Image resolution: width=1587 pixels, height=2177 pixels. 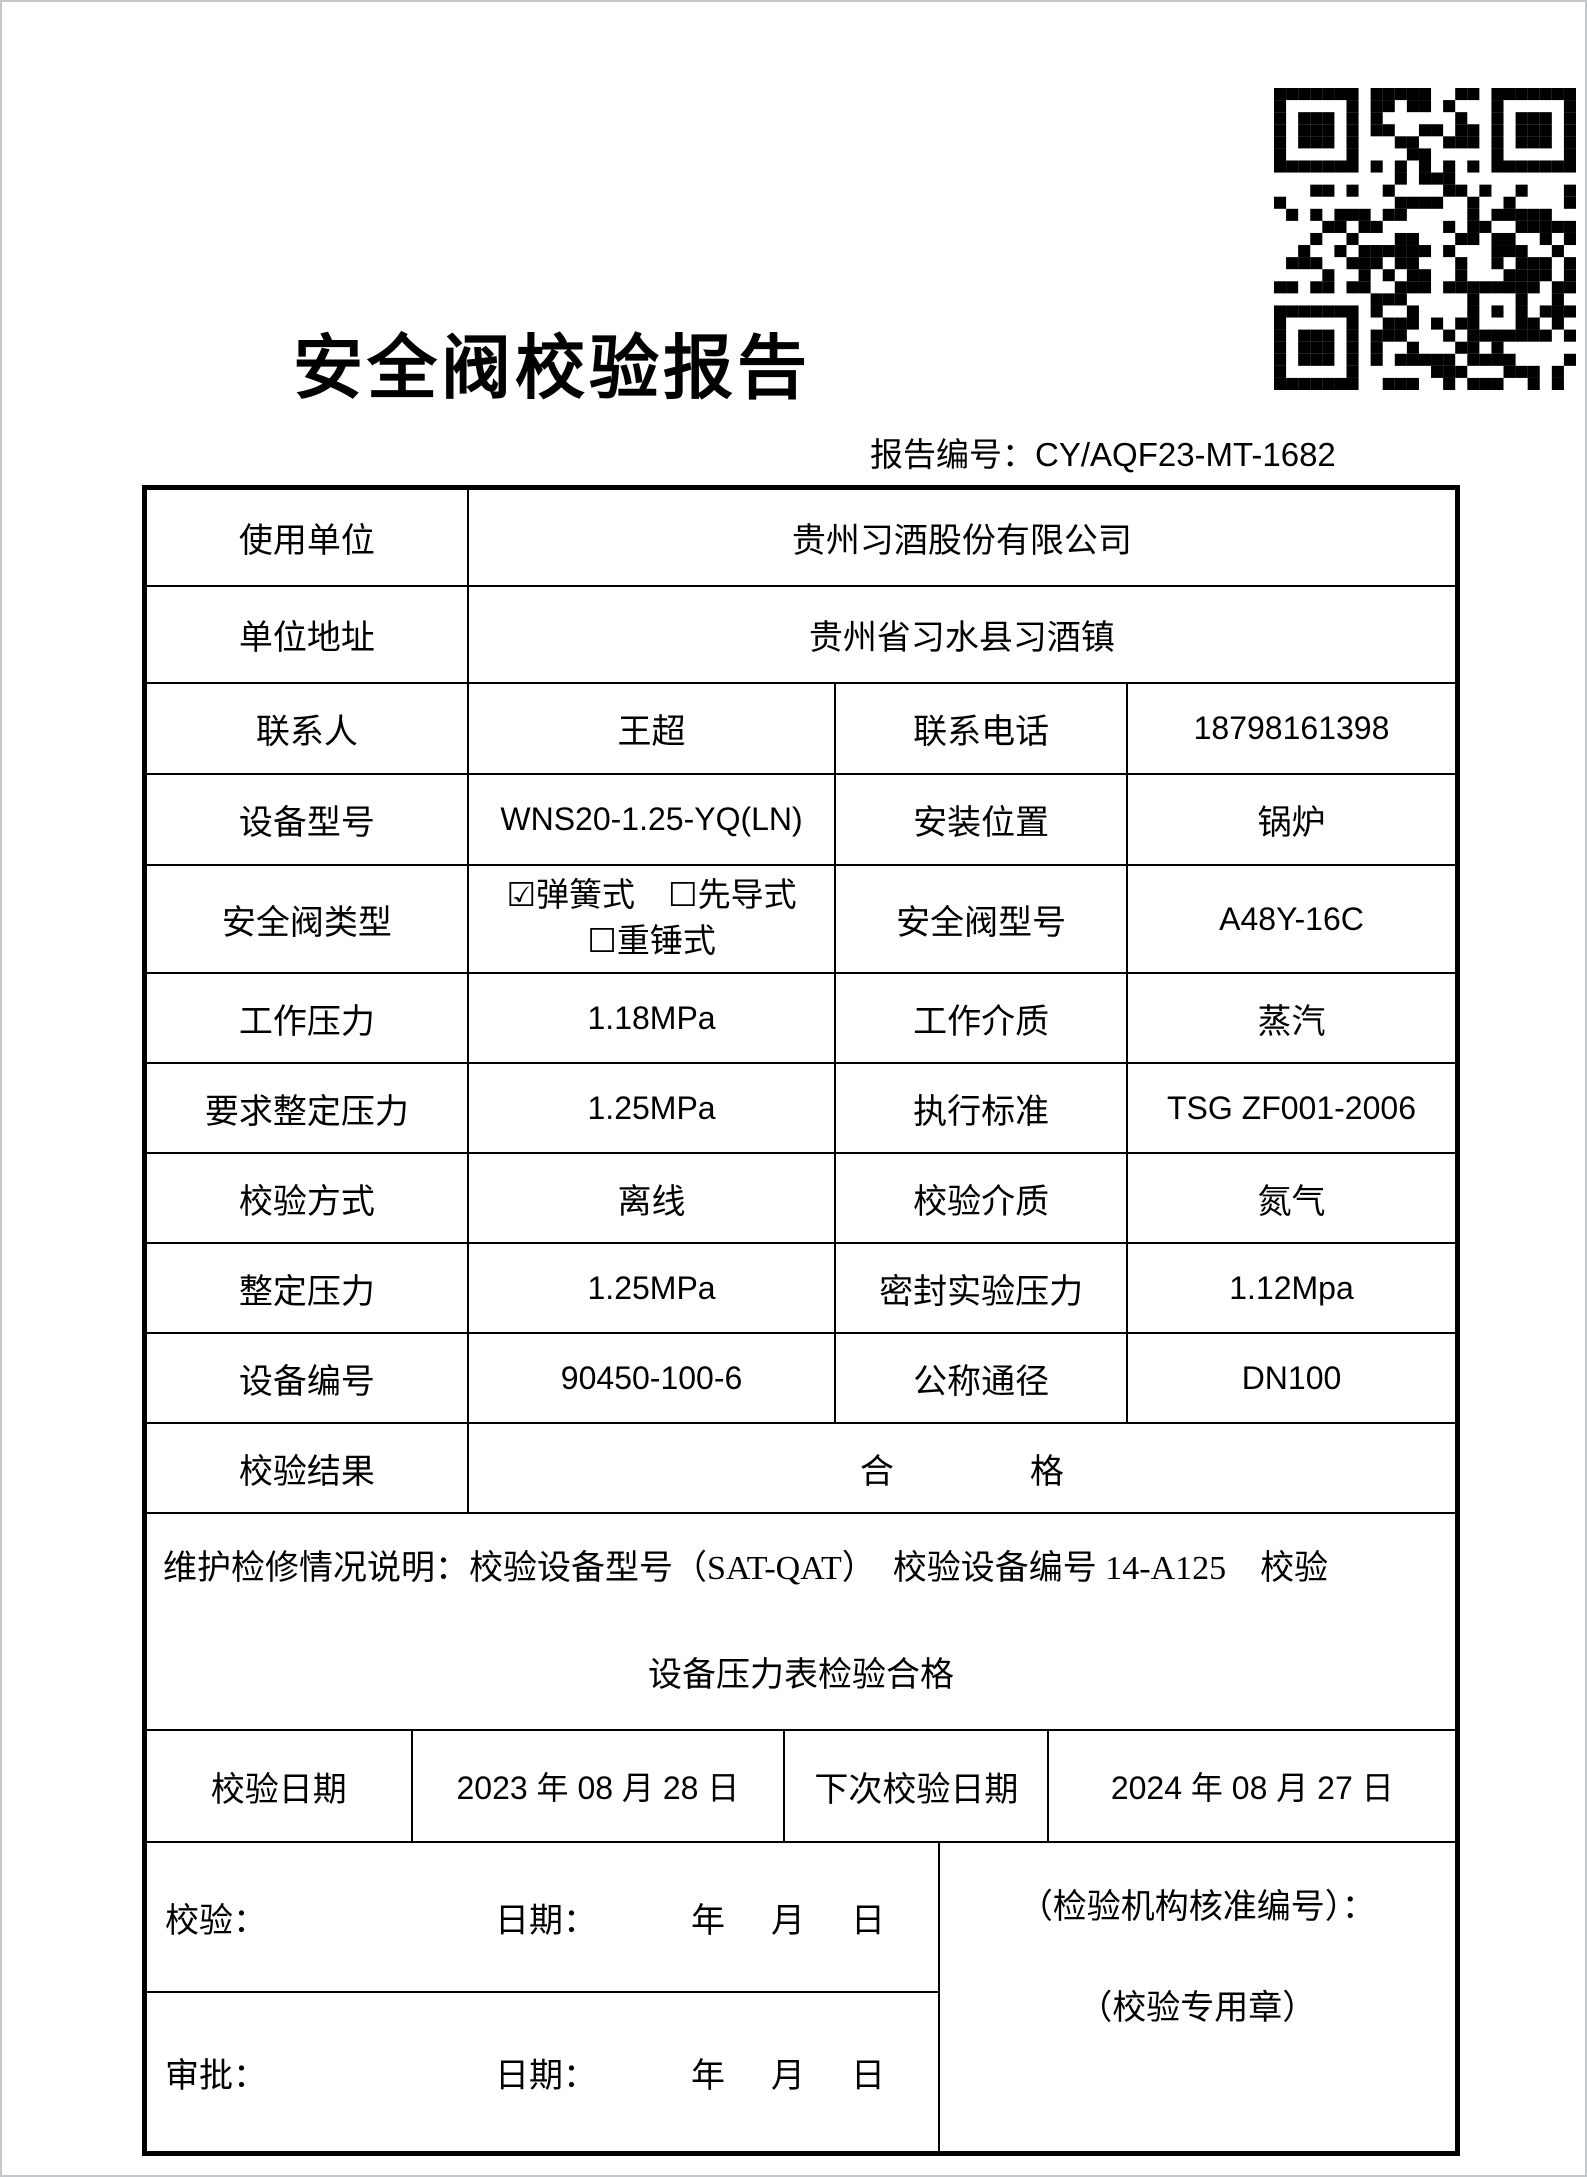 What do you see at coordinates (1291, 1022) in the screenshot?
I see `working-medium-value: 蒸汽` at bounding box center [1291, 1022].